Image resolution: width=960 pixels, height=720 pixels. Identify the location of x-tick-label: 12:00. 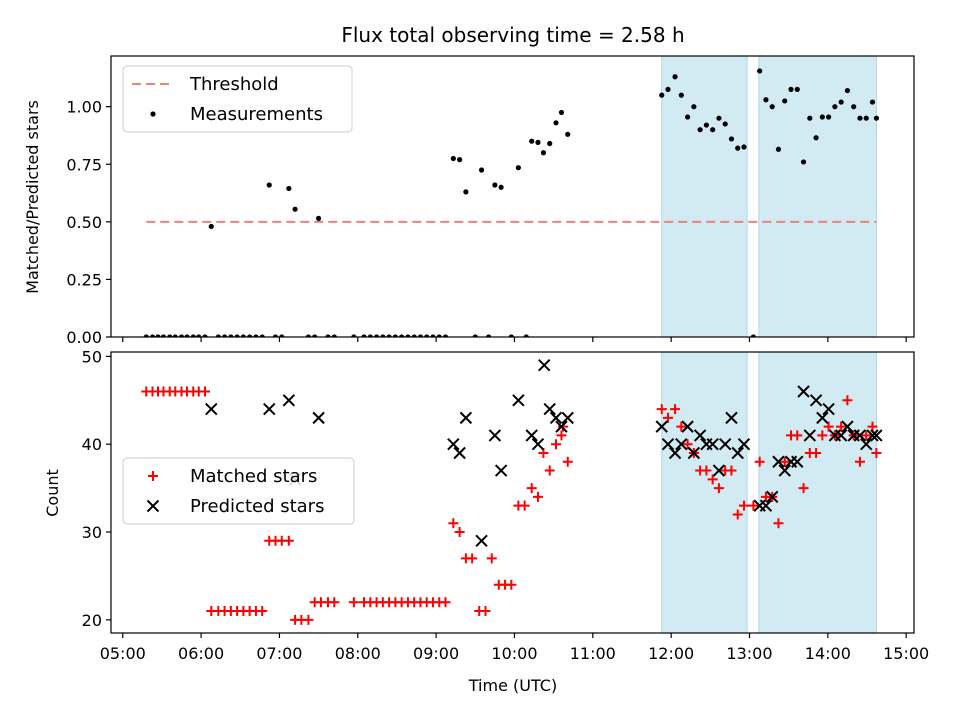
(671, 653).